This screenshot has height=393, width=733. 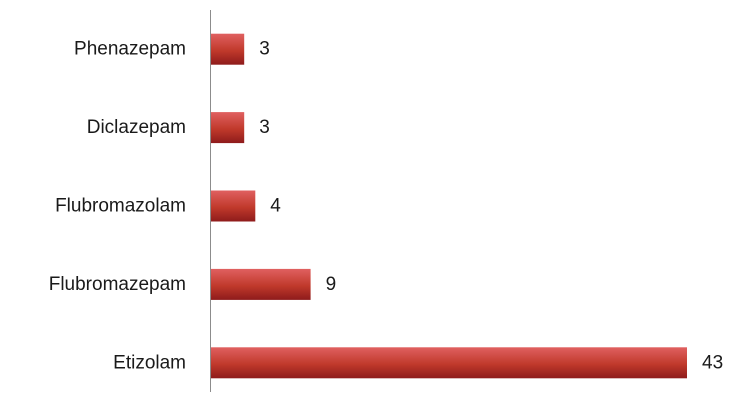 I want to click on bar-flubromazepam, so click(x=261, y=284).